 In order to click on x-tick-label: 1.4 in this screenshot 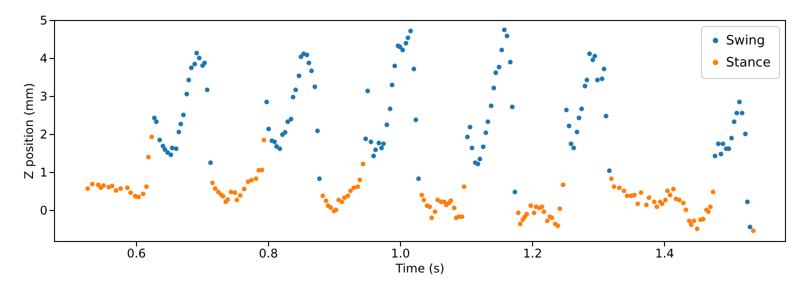, I will do `click(664, 253)`.